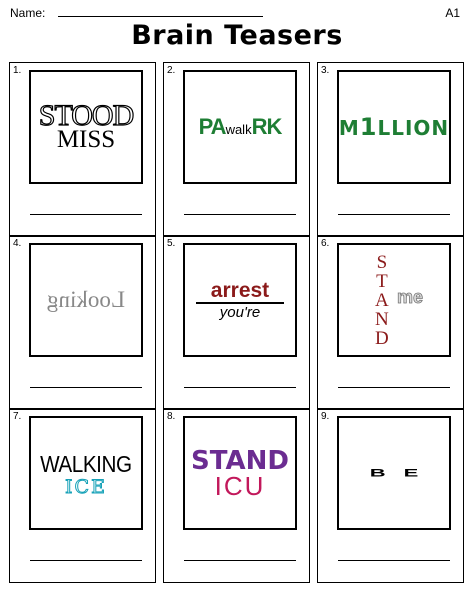  What do you see at coordinates (171, 70) in the screenshot?
I see `puzzle-number: 2.` at bounding box center [171, 70].